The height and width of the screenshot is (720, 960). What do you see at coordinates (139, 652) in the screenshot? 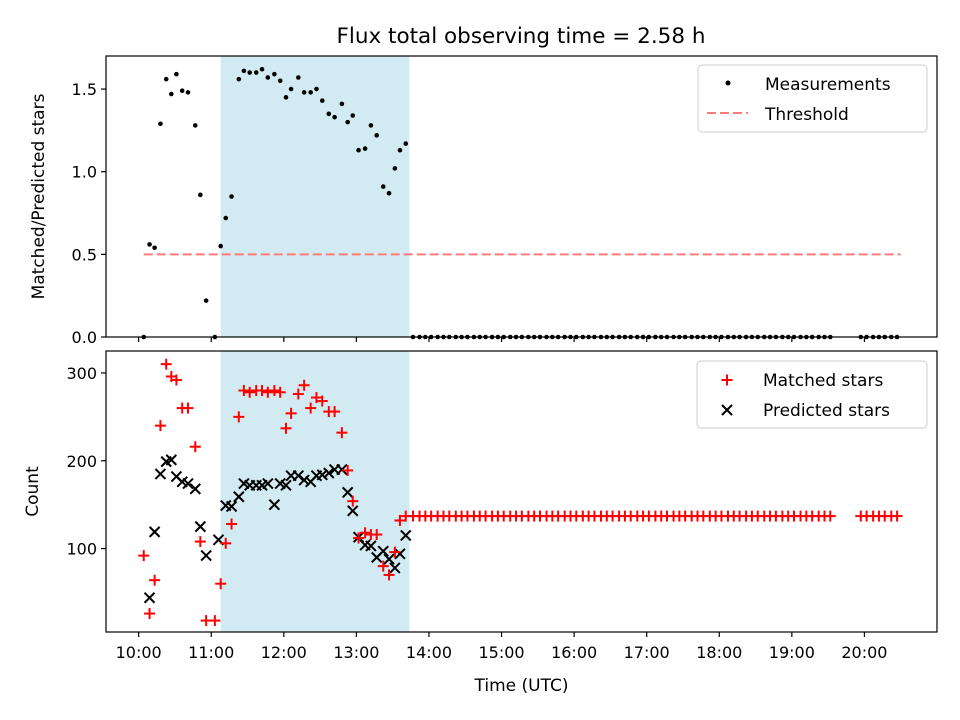
I see `x-tick-label: 10:00` at bounding box center [139, 652].